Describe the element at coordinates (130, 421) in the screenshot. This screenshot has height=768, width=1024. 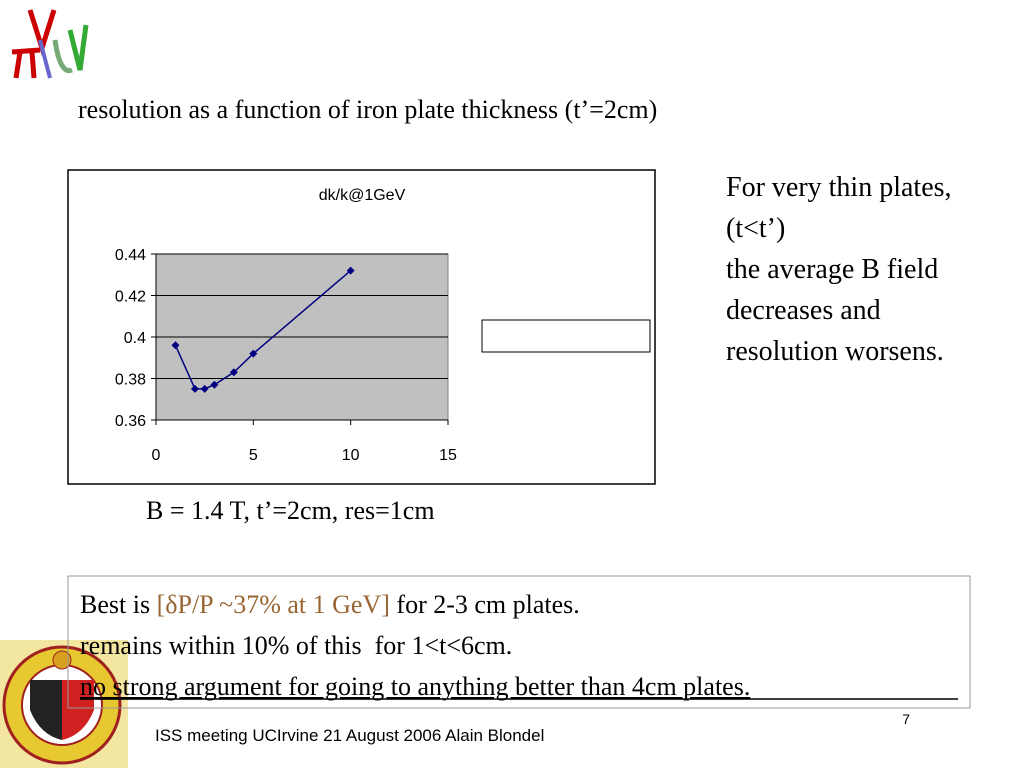
I see `y-tick-label: 0.36` at that location.